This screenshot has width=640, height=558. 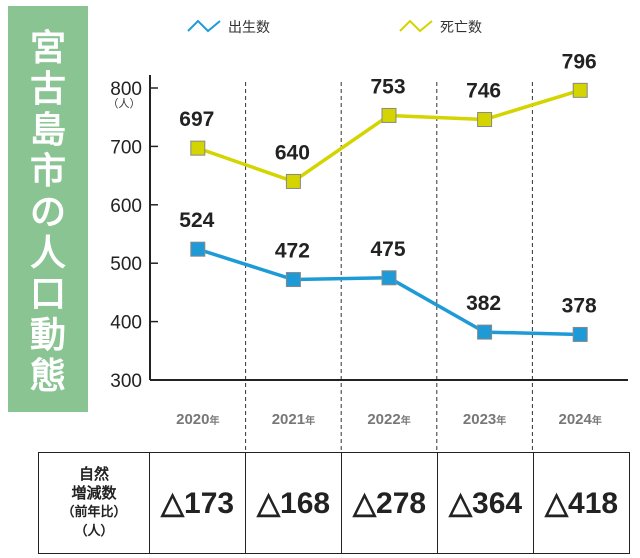 What do you see at coordinates (579, 305) in the screenshot?
I see `data-label: 378` at bounding box center [579, 305].